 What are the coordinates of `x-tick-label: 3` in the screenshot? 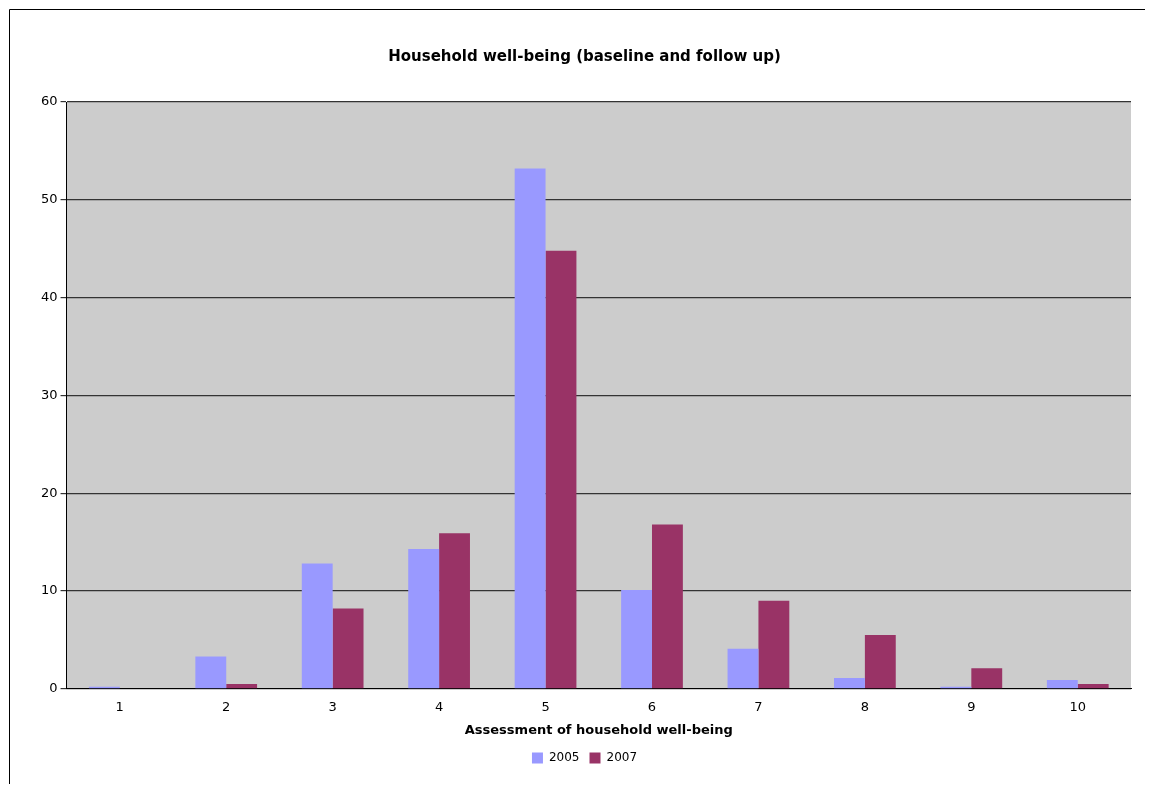 It's located at (332, 706).